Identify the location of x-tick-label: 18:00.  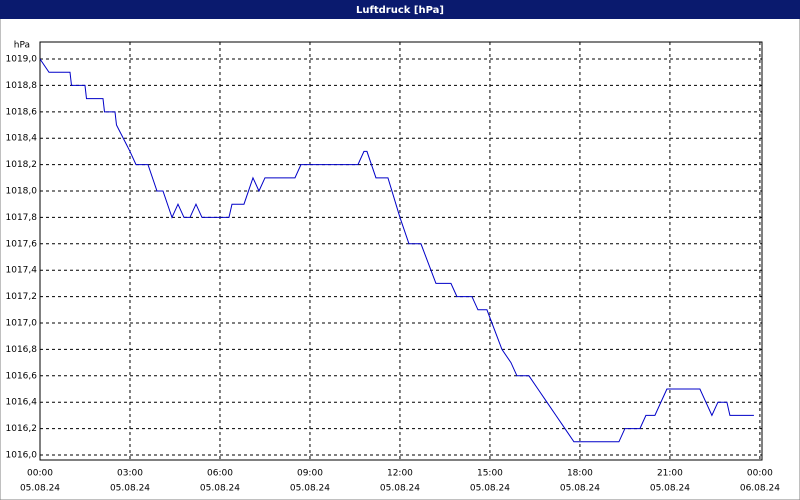
(580, 474).